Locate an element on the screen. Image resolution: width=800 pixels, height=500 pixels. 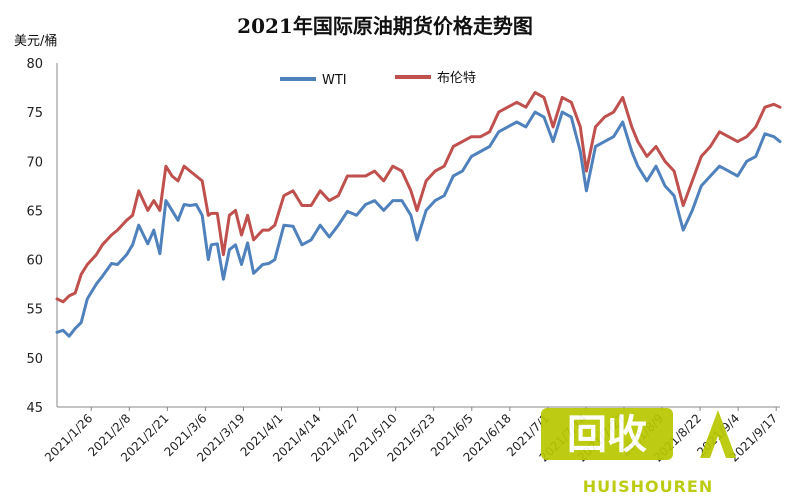
legend: WTI 布伦特 is located at coordinates (378, 79).